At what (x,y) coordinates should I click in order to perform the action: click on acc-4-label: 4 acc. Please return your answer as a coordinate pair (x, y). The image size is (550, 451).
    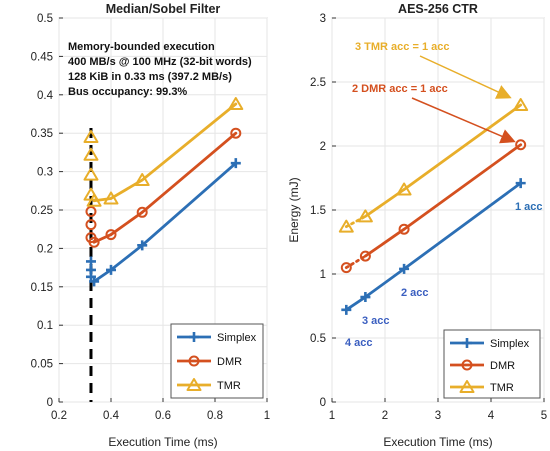
    Looking at the image, I should click on (359, 343).